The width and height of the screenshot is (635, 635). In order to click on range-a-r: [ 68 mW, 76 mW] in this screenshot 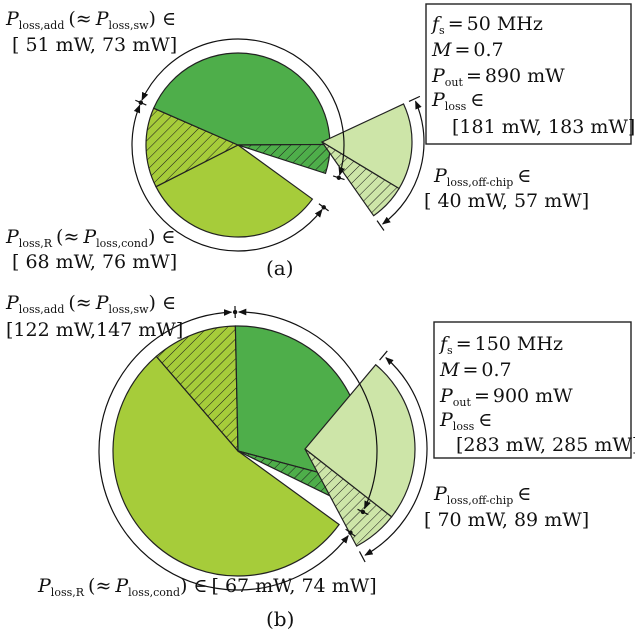, I will do `click(94, 262)`.